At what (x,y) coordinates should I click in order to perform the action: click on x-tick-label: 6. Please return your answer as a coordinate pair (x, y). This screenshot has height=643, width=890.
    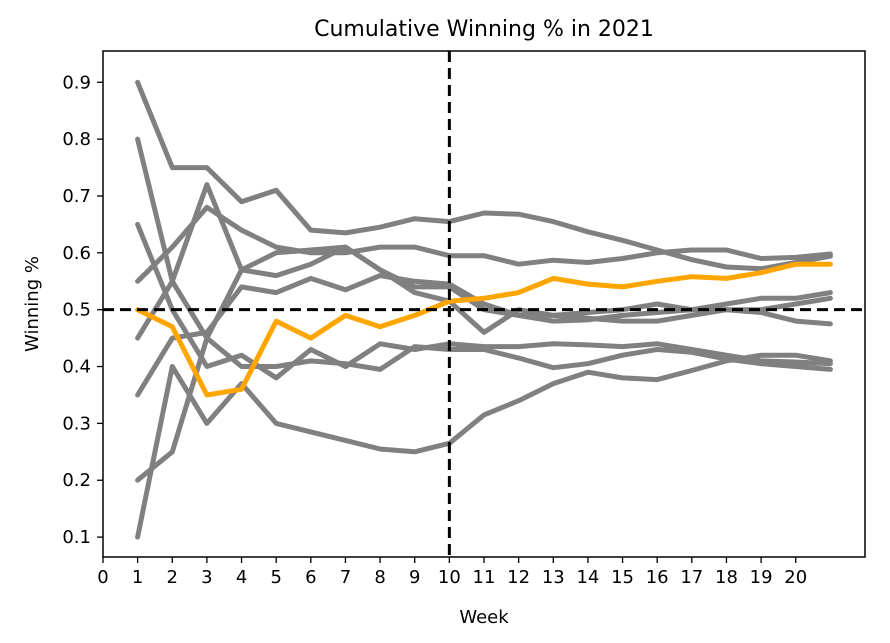
    Looking at the image, I should click on (310, 577).